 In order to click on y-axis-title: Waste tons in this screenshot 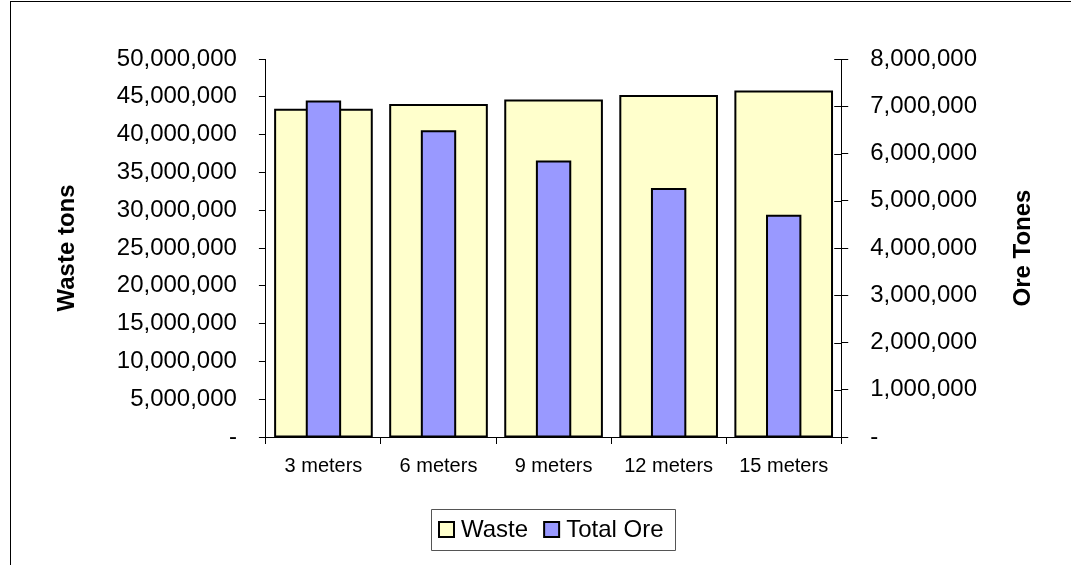, I will do `click(66, 248)`.